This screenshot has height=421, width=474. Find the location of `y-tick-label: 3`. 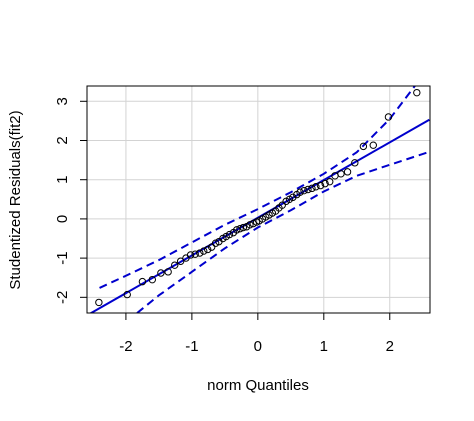

y-tick-label: 3 is located at coordinates (62, 101).